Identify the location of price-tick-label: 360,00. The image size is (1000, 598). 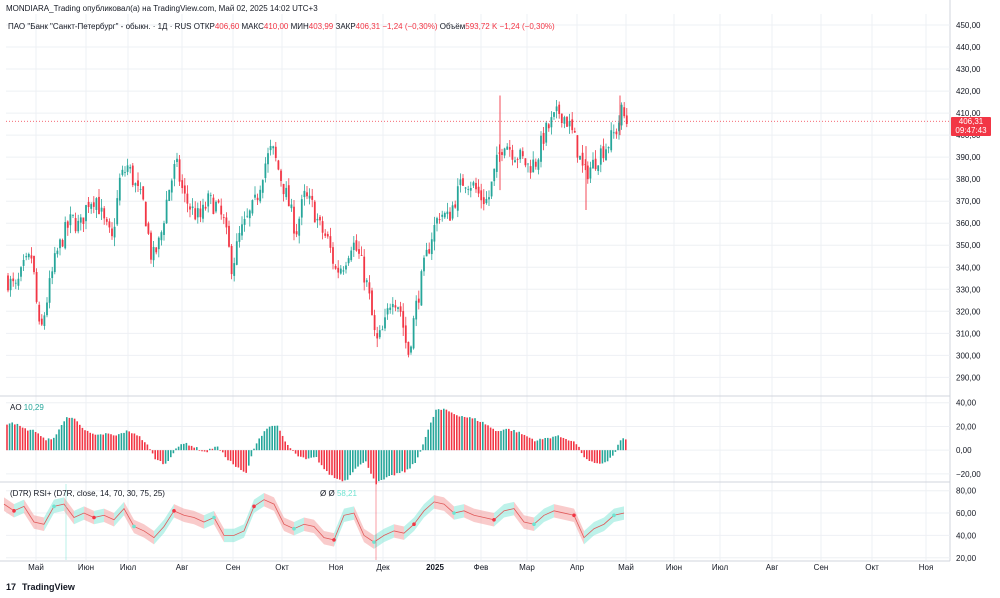
(968, 223).